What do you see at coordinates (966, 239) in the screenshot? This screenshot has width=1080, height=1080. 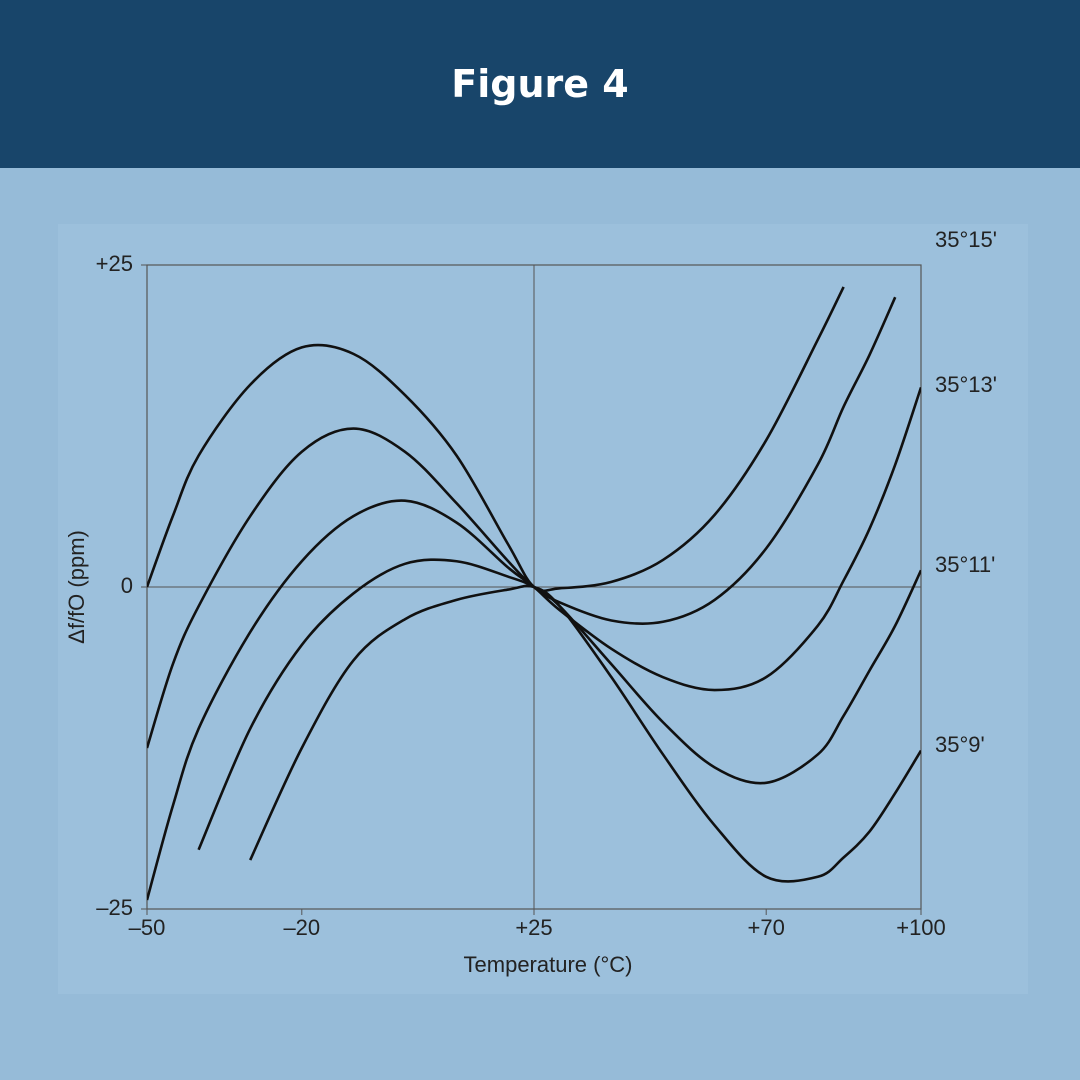 I see `curve-label: 35°15'` at bounding box center [966, 239].